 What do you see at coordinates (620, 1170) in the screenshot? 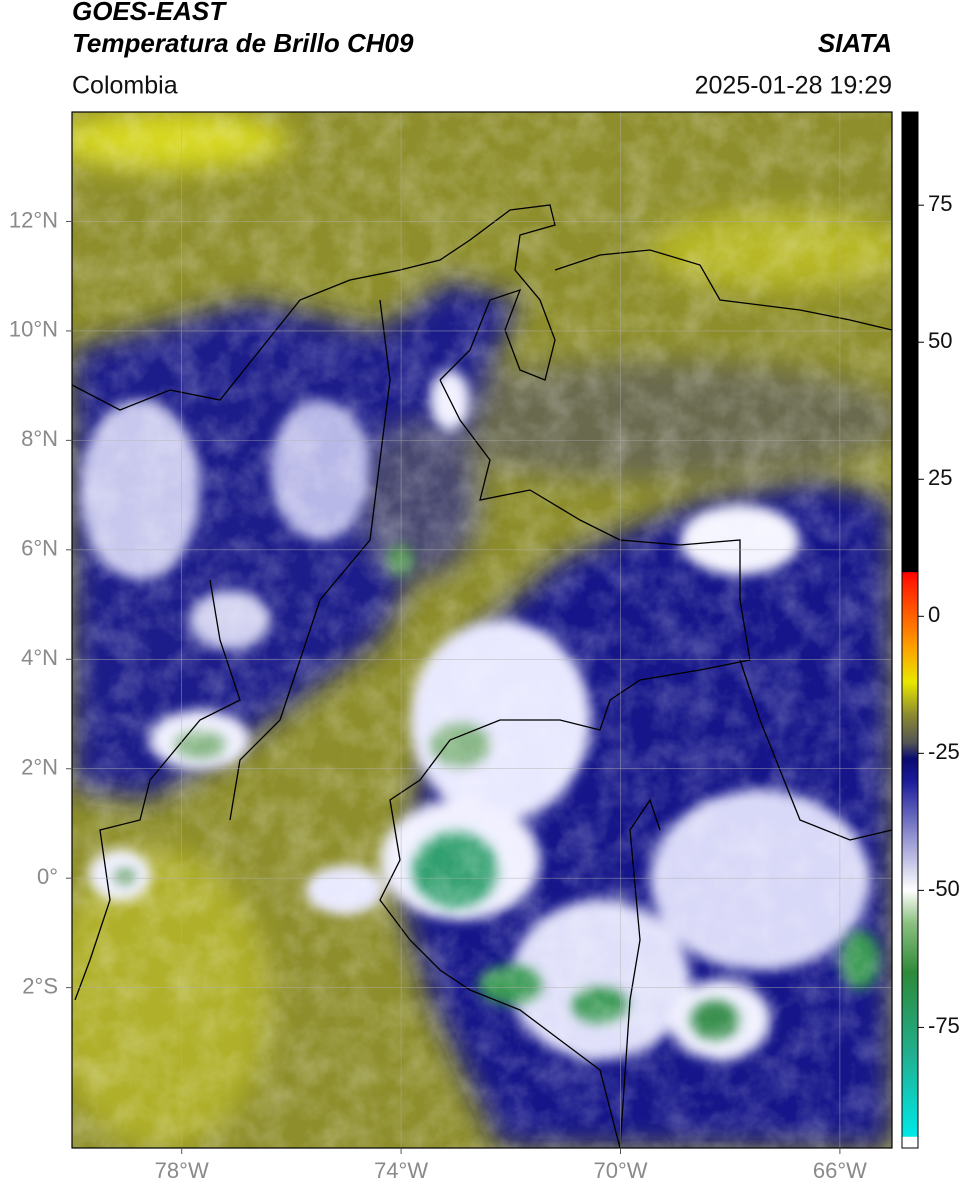
I see `x-tick-label: 70°W` at bounding box center [620, 1170].